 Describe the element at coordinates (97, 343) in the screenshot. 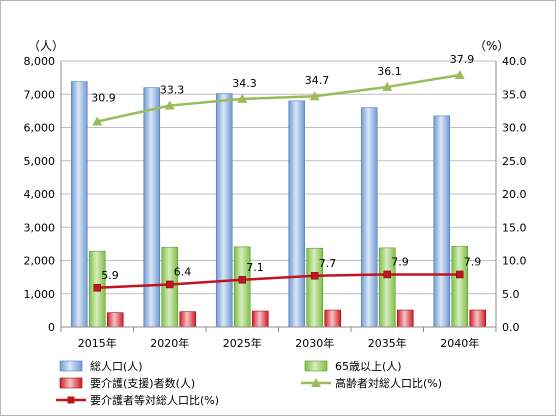

I see `category-label: 2015年` at that location.